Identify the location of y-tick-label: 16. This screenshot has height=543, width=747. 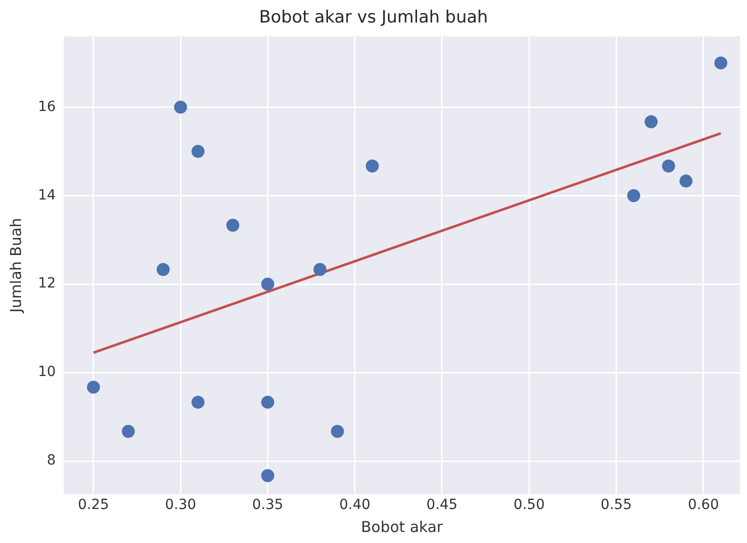
(47, 106).